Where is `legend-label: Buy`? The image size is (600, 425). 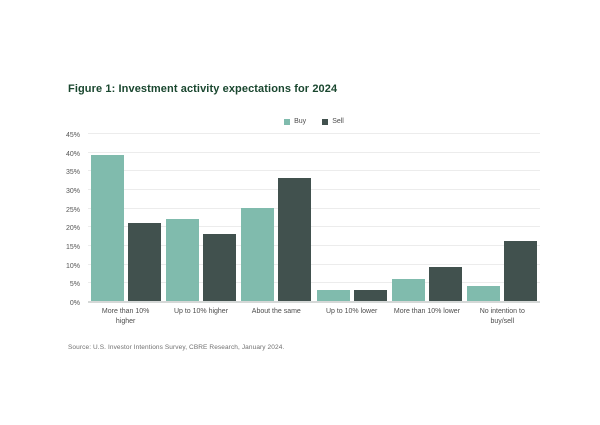 legend-label: Buy is located at coordinates (300, 121).